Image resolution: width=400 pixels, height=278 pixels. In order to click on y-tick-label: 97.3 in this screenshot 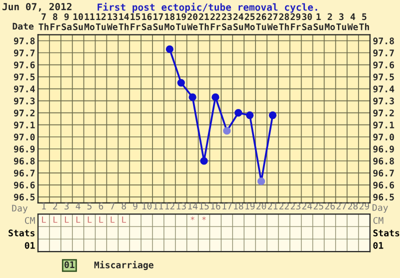, I will do `click(24, 101)`.